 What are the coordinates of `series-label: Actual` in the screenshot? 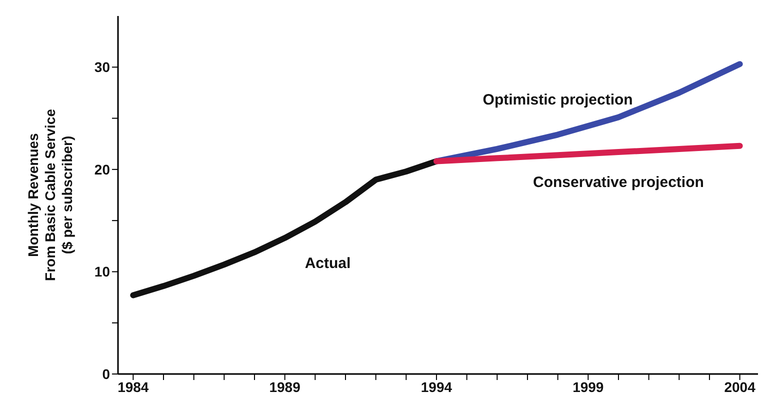 It's located at (327, 263).